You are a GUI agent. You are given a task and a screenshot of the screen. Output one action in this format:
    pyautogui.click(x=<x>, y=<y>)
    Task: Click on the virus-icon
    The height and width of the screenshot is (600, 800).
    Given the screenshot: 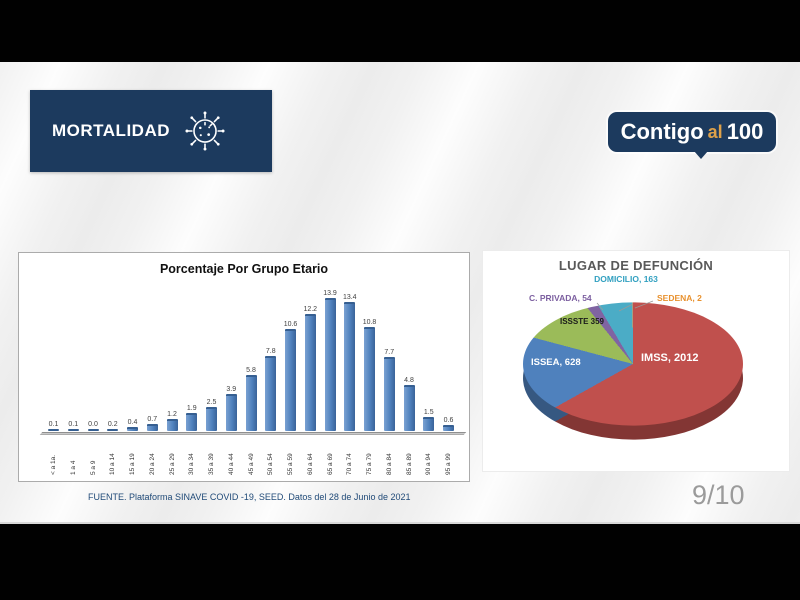 What is the action you would take?
    pyautogui.click(x=205, y=131)
    